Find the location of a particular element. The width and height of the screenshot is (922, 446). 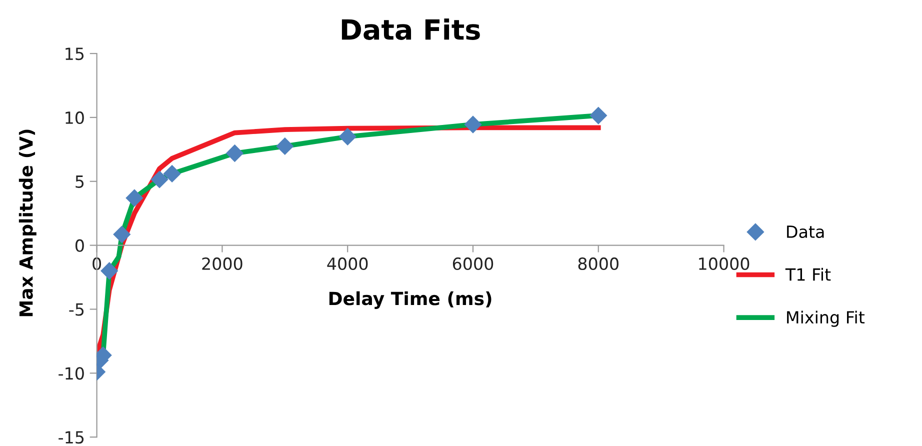

legend-label: Mixing Fit is located at coordinates (826, 318).